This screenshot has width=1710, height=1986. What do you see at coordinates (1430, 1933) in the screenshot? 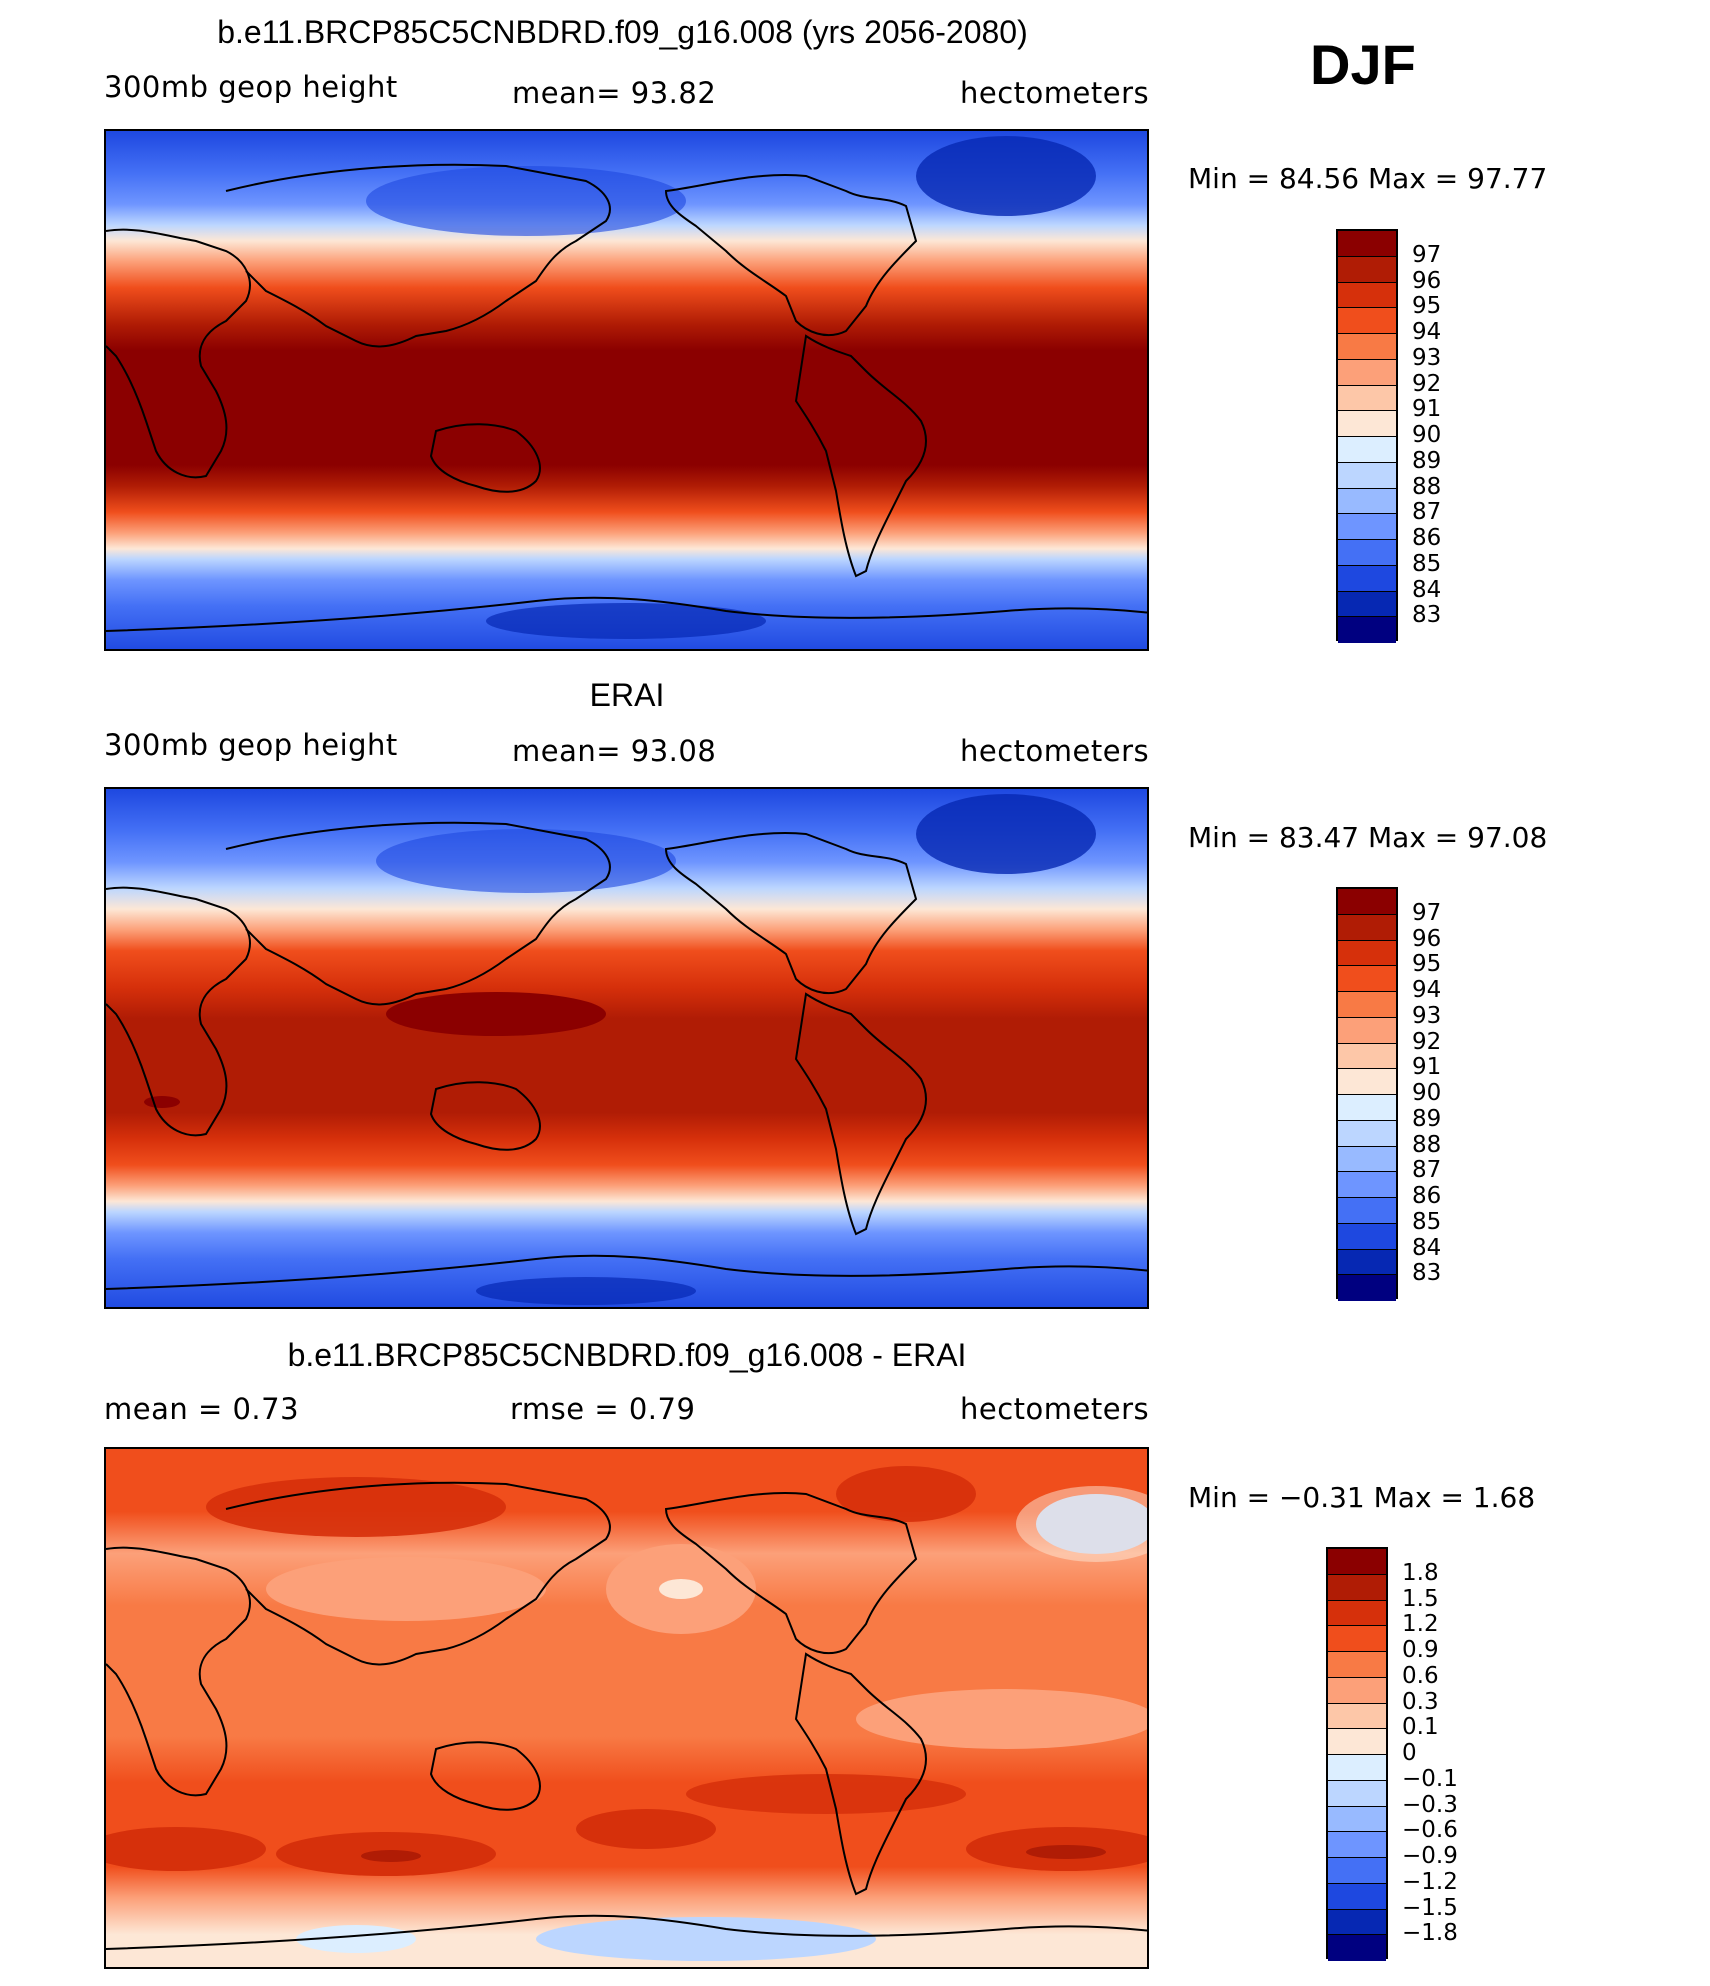
I see `colorbar-tick-label: −1.8` at bounding box center [1430, 1933].